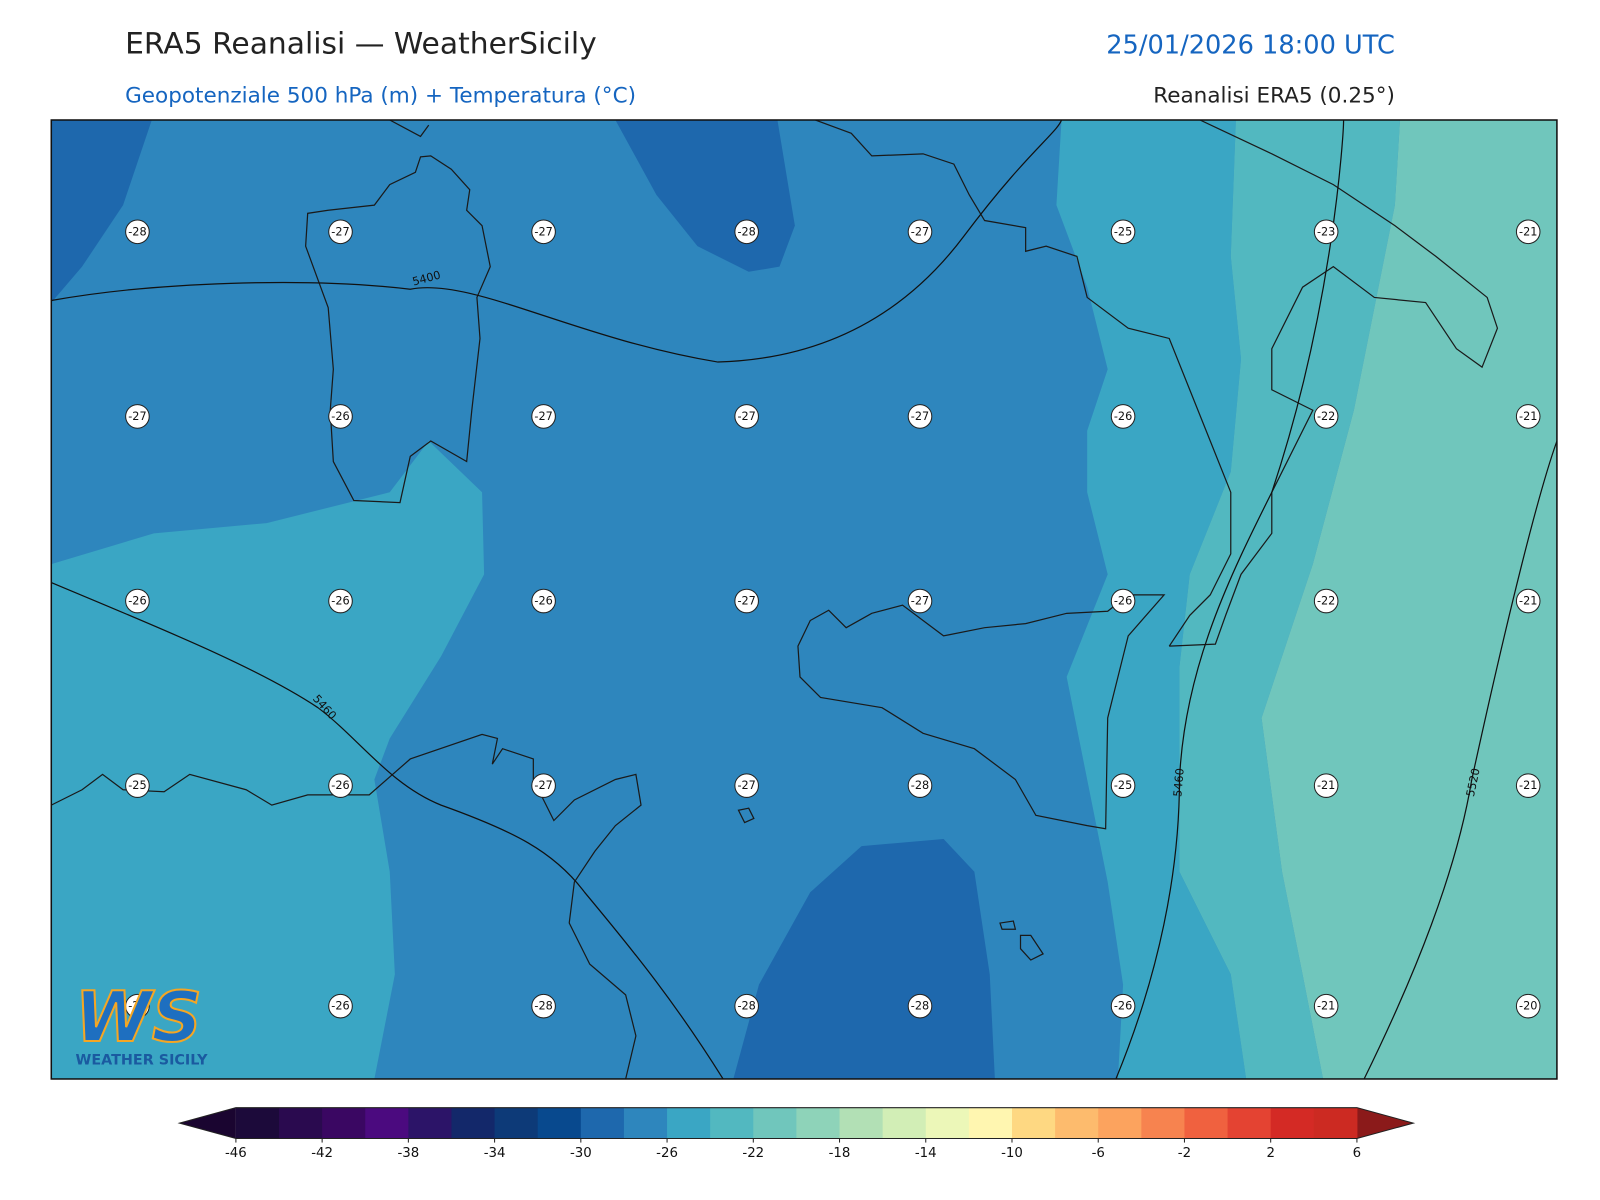  Describe the element at coordinates (1178, 783) in the screenshot. I see `contour-label: 5460` at that location.